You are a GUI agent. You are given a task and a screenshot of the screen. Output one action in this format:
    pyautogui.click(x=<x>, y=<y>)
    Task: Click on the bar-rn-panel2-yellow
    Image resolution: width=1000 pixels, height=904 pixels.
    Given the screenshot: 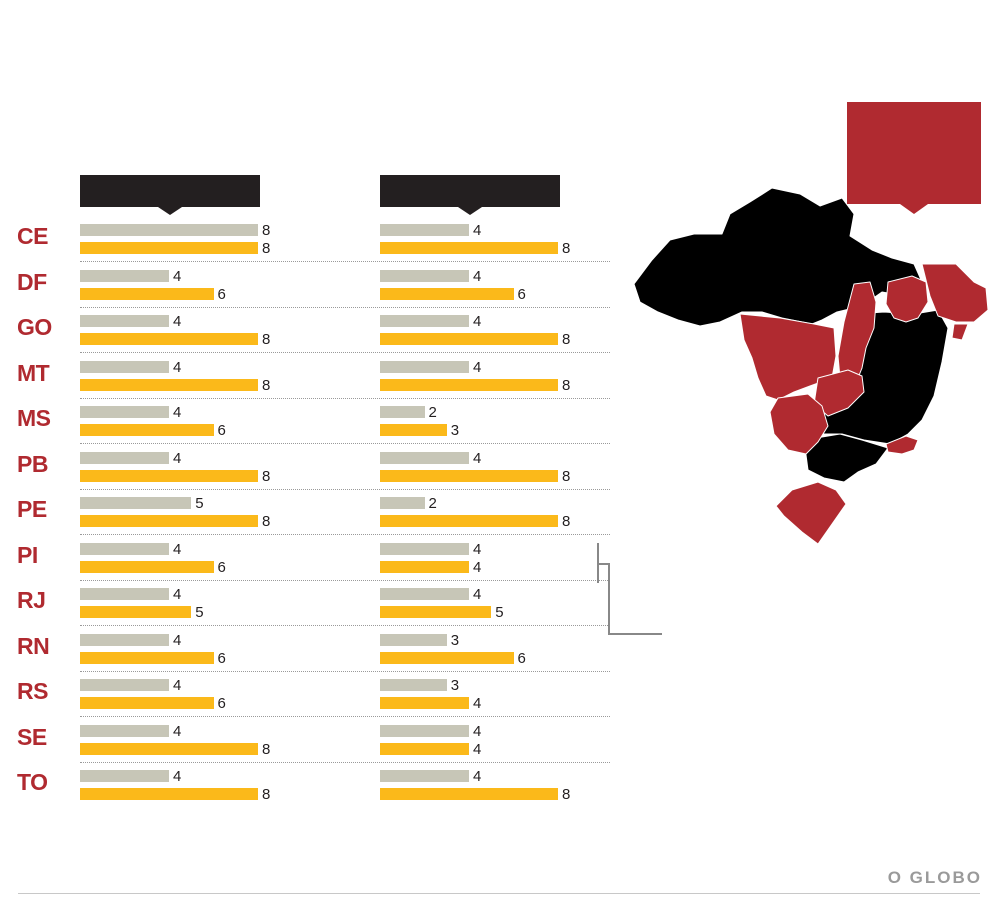 What is the action you would take?
    pyautogui.click(x=447, y=657)
    